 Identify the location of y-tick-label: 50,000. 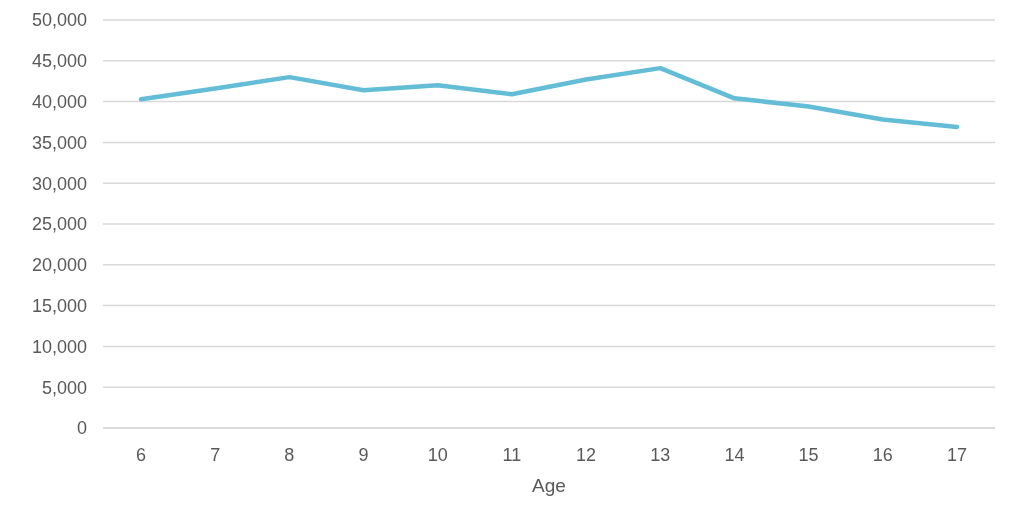
(59, 20).